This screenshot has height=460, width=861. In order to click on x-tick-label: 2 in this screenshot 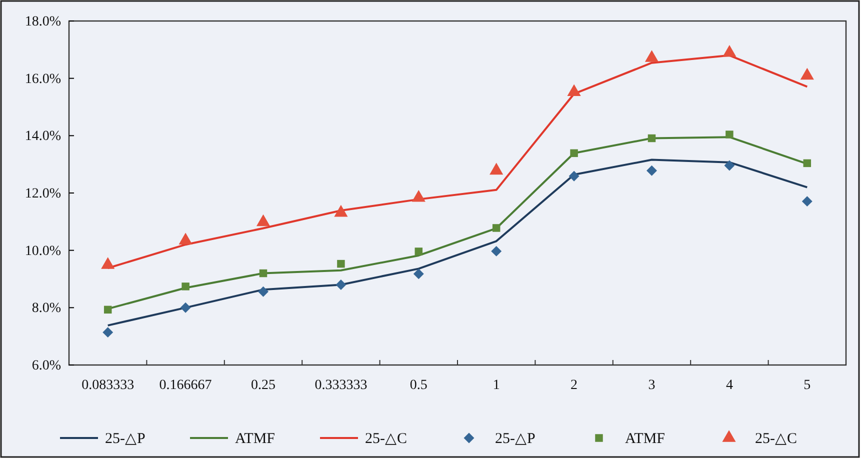, I will do `click(574, 385)`.